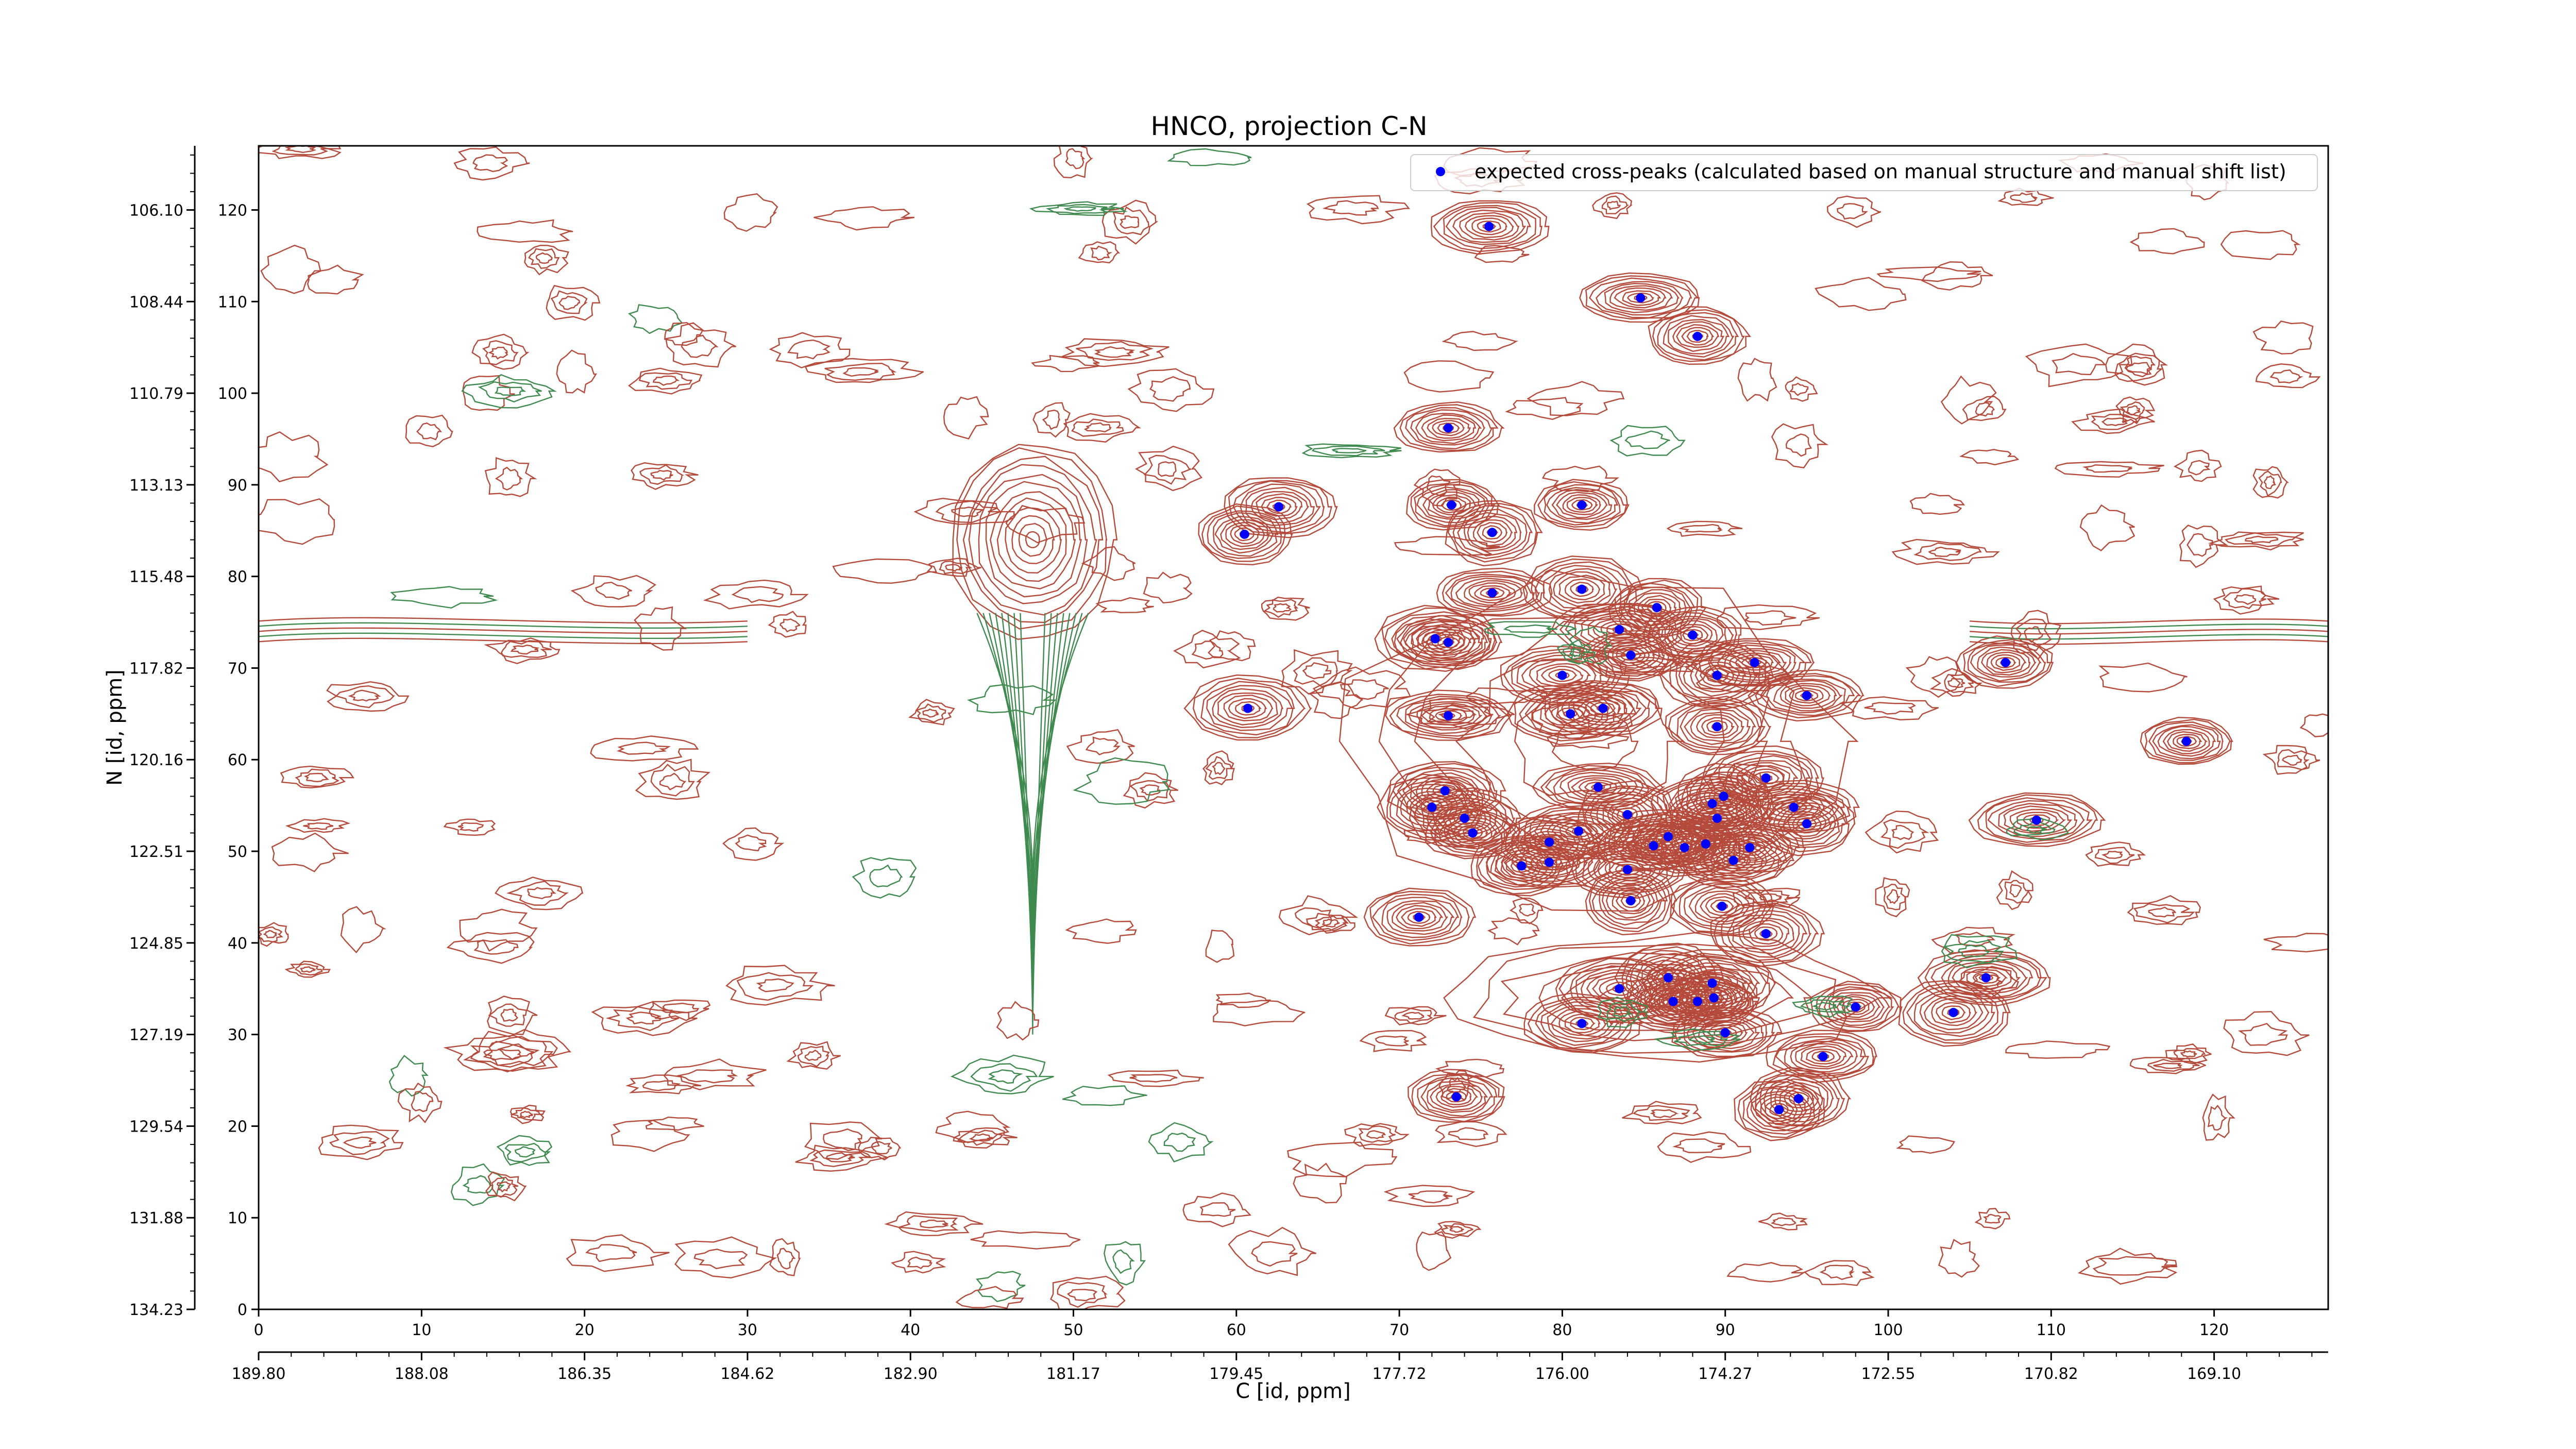 The height and width of the screenshot is (1449, 2576). Describe the element at coordinates (2214, 1374) in the screenshot. I see `x-ppm-tick-label: 169.10` at that location.